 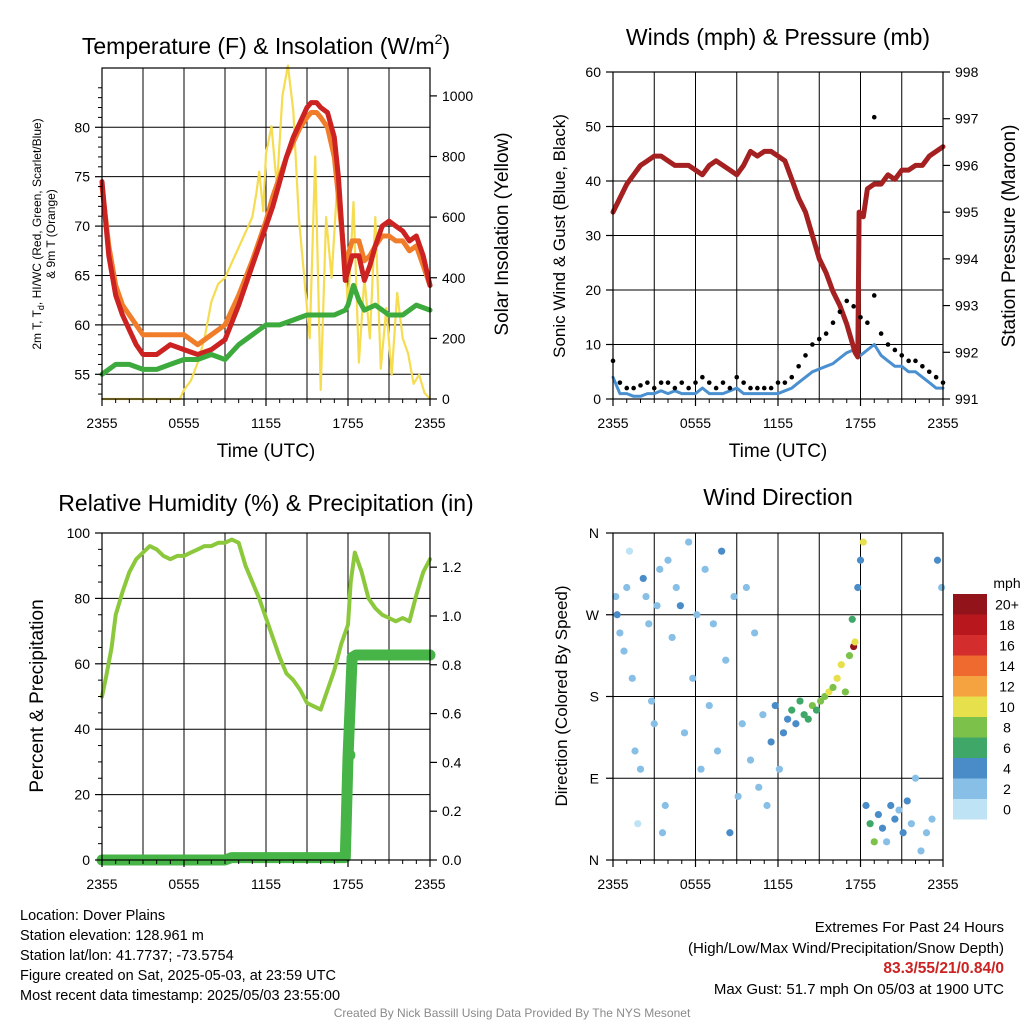 What do you see at coordinates (967, 399) in the screenshot?
I see `y-right-tick-label: 991` at bounding box center [967, 399].